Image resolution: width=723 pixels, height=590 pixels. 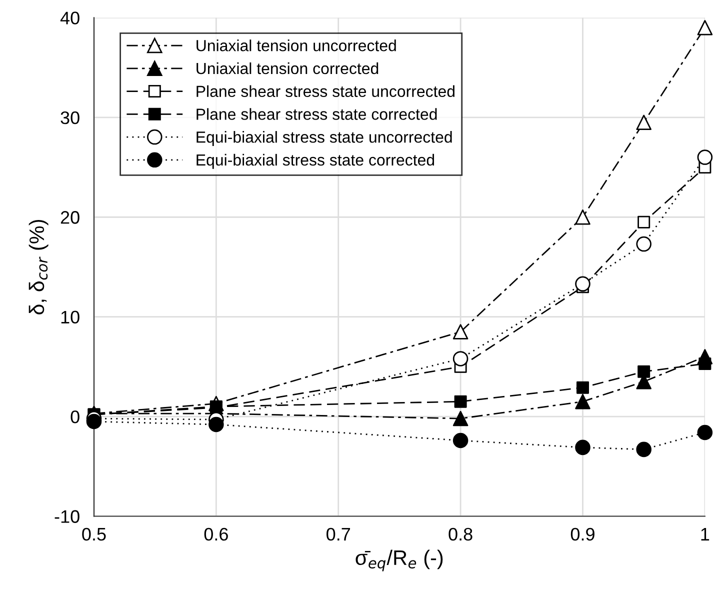 What do you see at coordinates (70, 217) in the screenshot?
I see `y-tick-label: 20` at bounding box center [70, 217].